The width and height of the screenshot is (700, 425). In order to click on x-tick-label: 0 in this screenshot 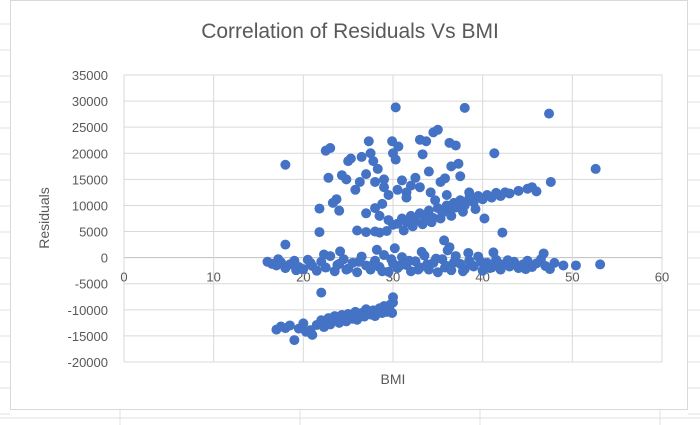, I will do `click(123, 277)`.